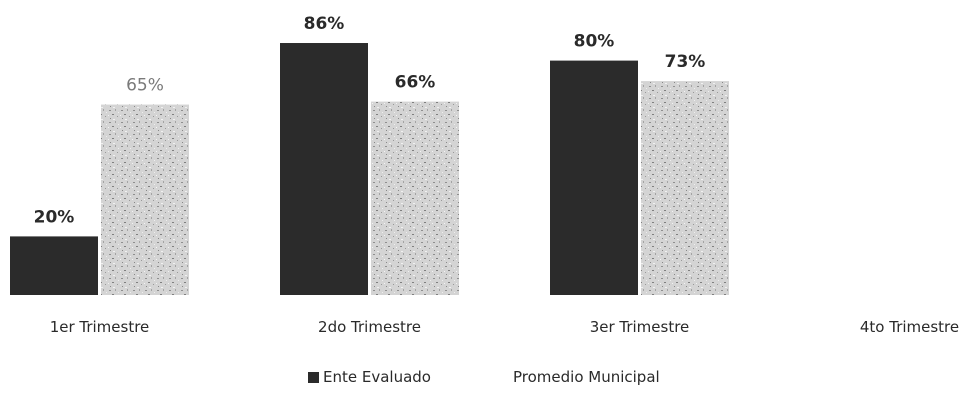 Image resolution: width=977 pixels, height=393 pixels. Describe the element at coordinates (324, 24) in the screenshot. I see `data-label-series-1-cat-2: 86%` at that location.